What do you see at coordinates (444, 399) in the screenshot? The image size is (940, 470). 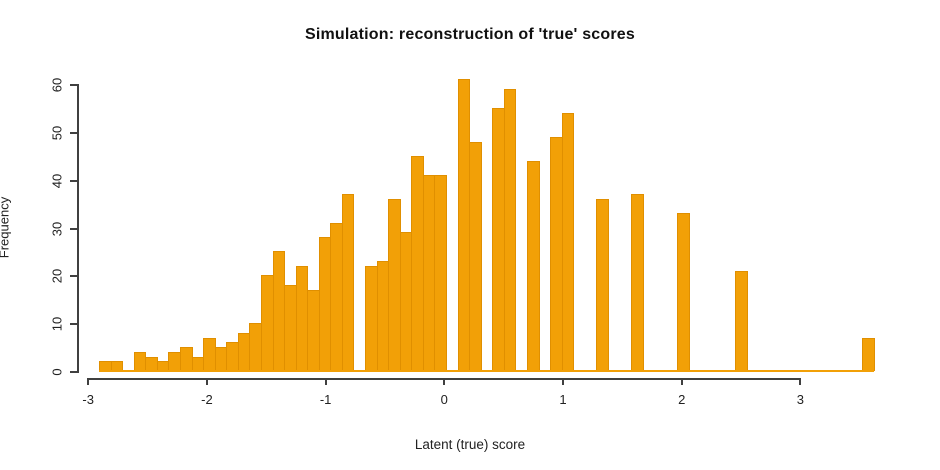 I see `x-tick-label: 0` at bounding box center [444, 399].